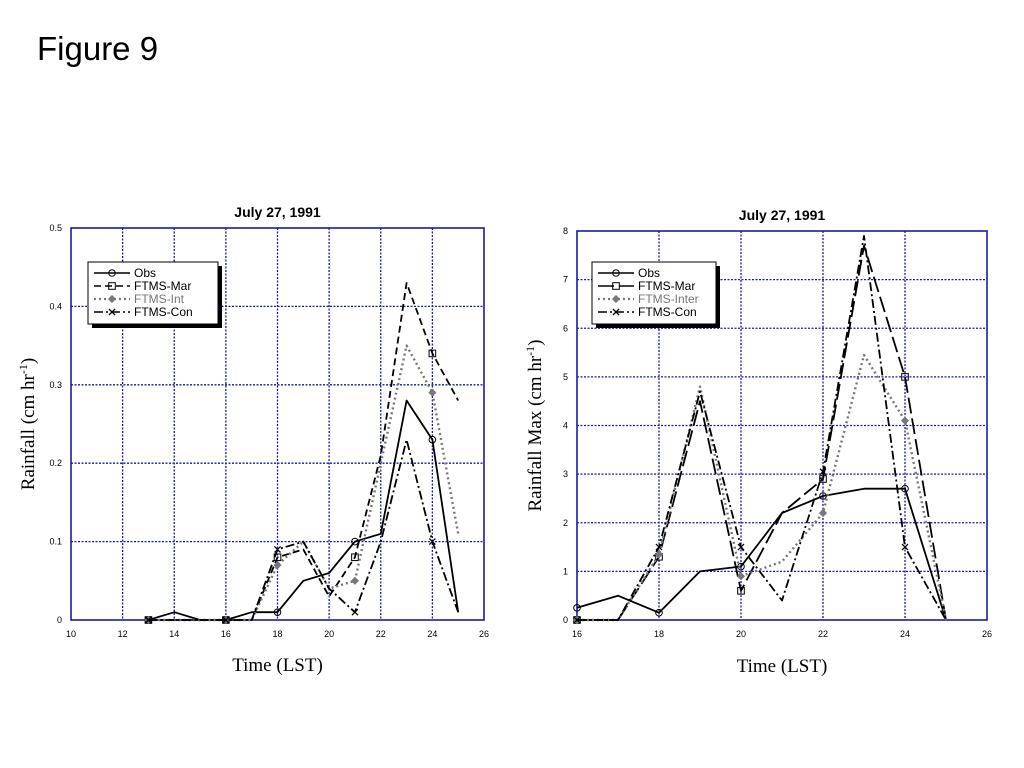 This screenshot has height=768, width=1024. I want to click on x-tick-label: 14, so click(174, 634).